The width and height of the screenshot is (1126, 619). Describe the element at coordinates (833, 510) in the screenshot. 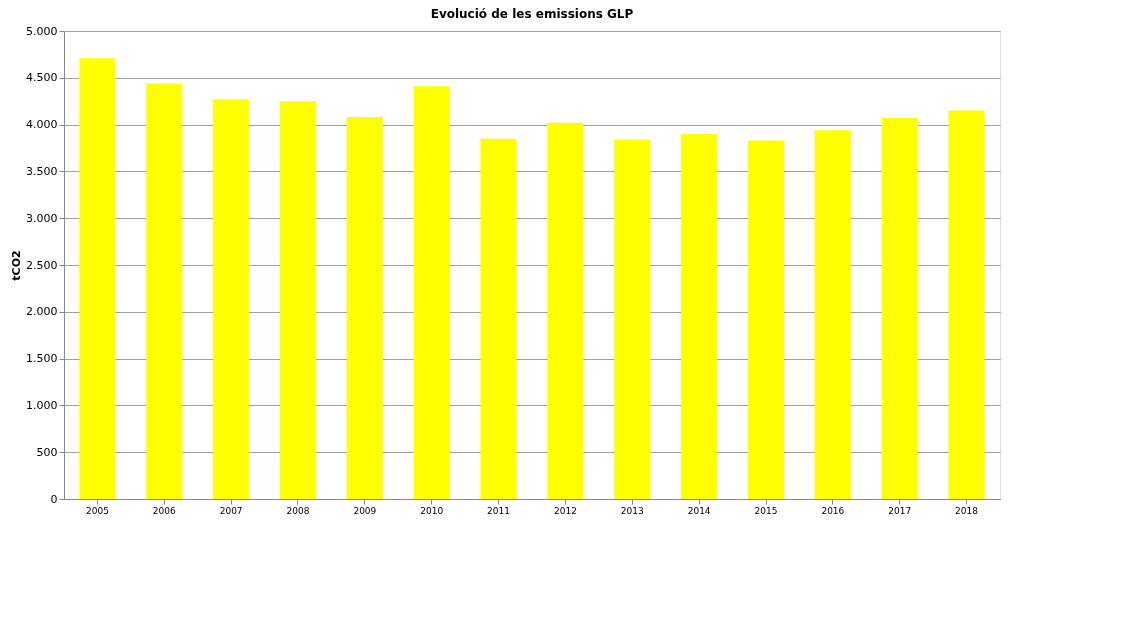

I see `x-tick-label: 2016` at that location.